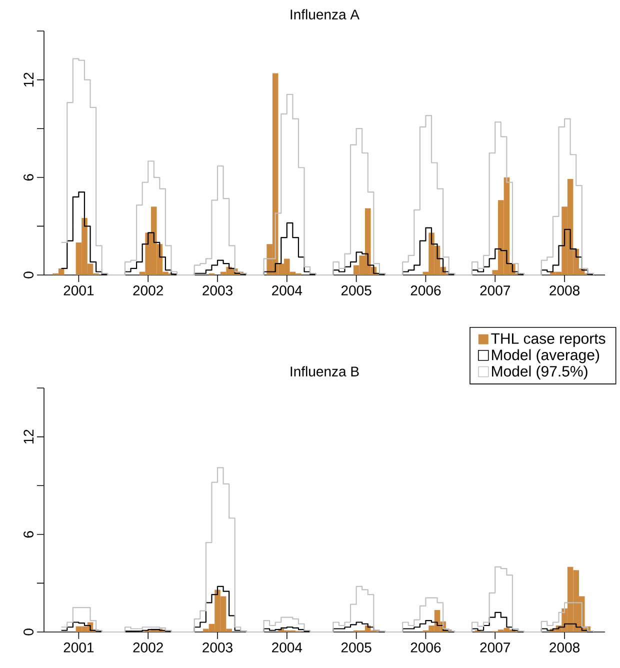 This screenshot has width=620, height=668. I want to click on chart-title: Influenza B, so click(324, 371).